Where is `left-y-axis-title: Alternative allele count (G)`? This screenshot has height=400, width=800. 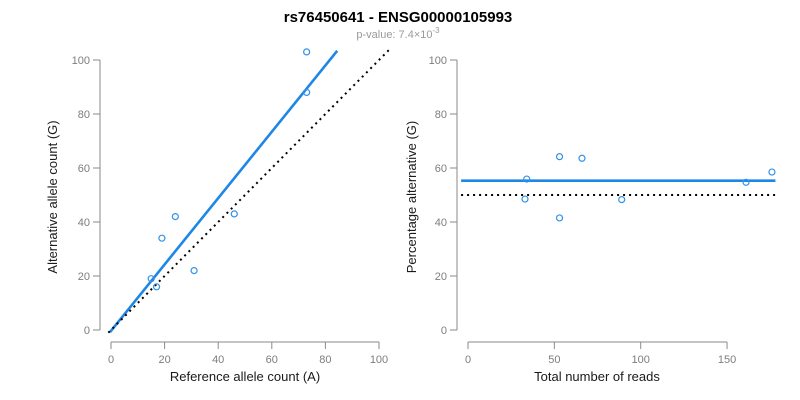 left-y-axis-title: Alternative allele count (G) is located at coordinates (52, 196).